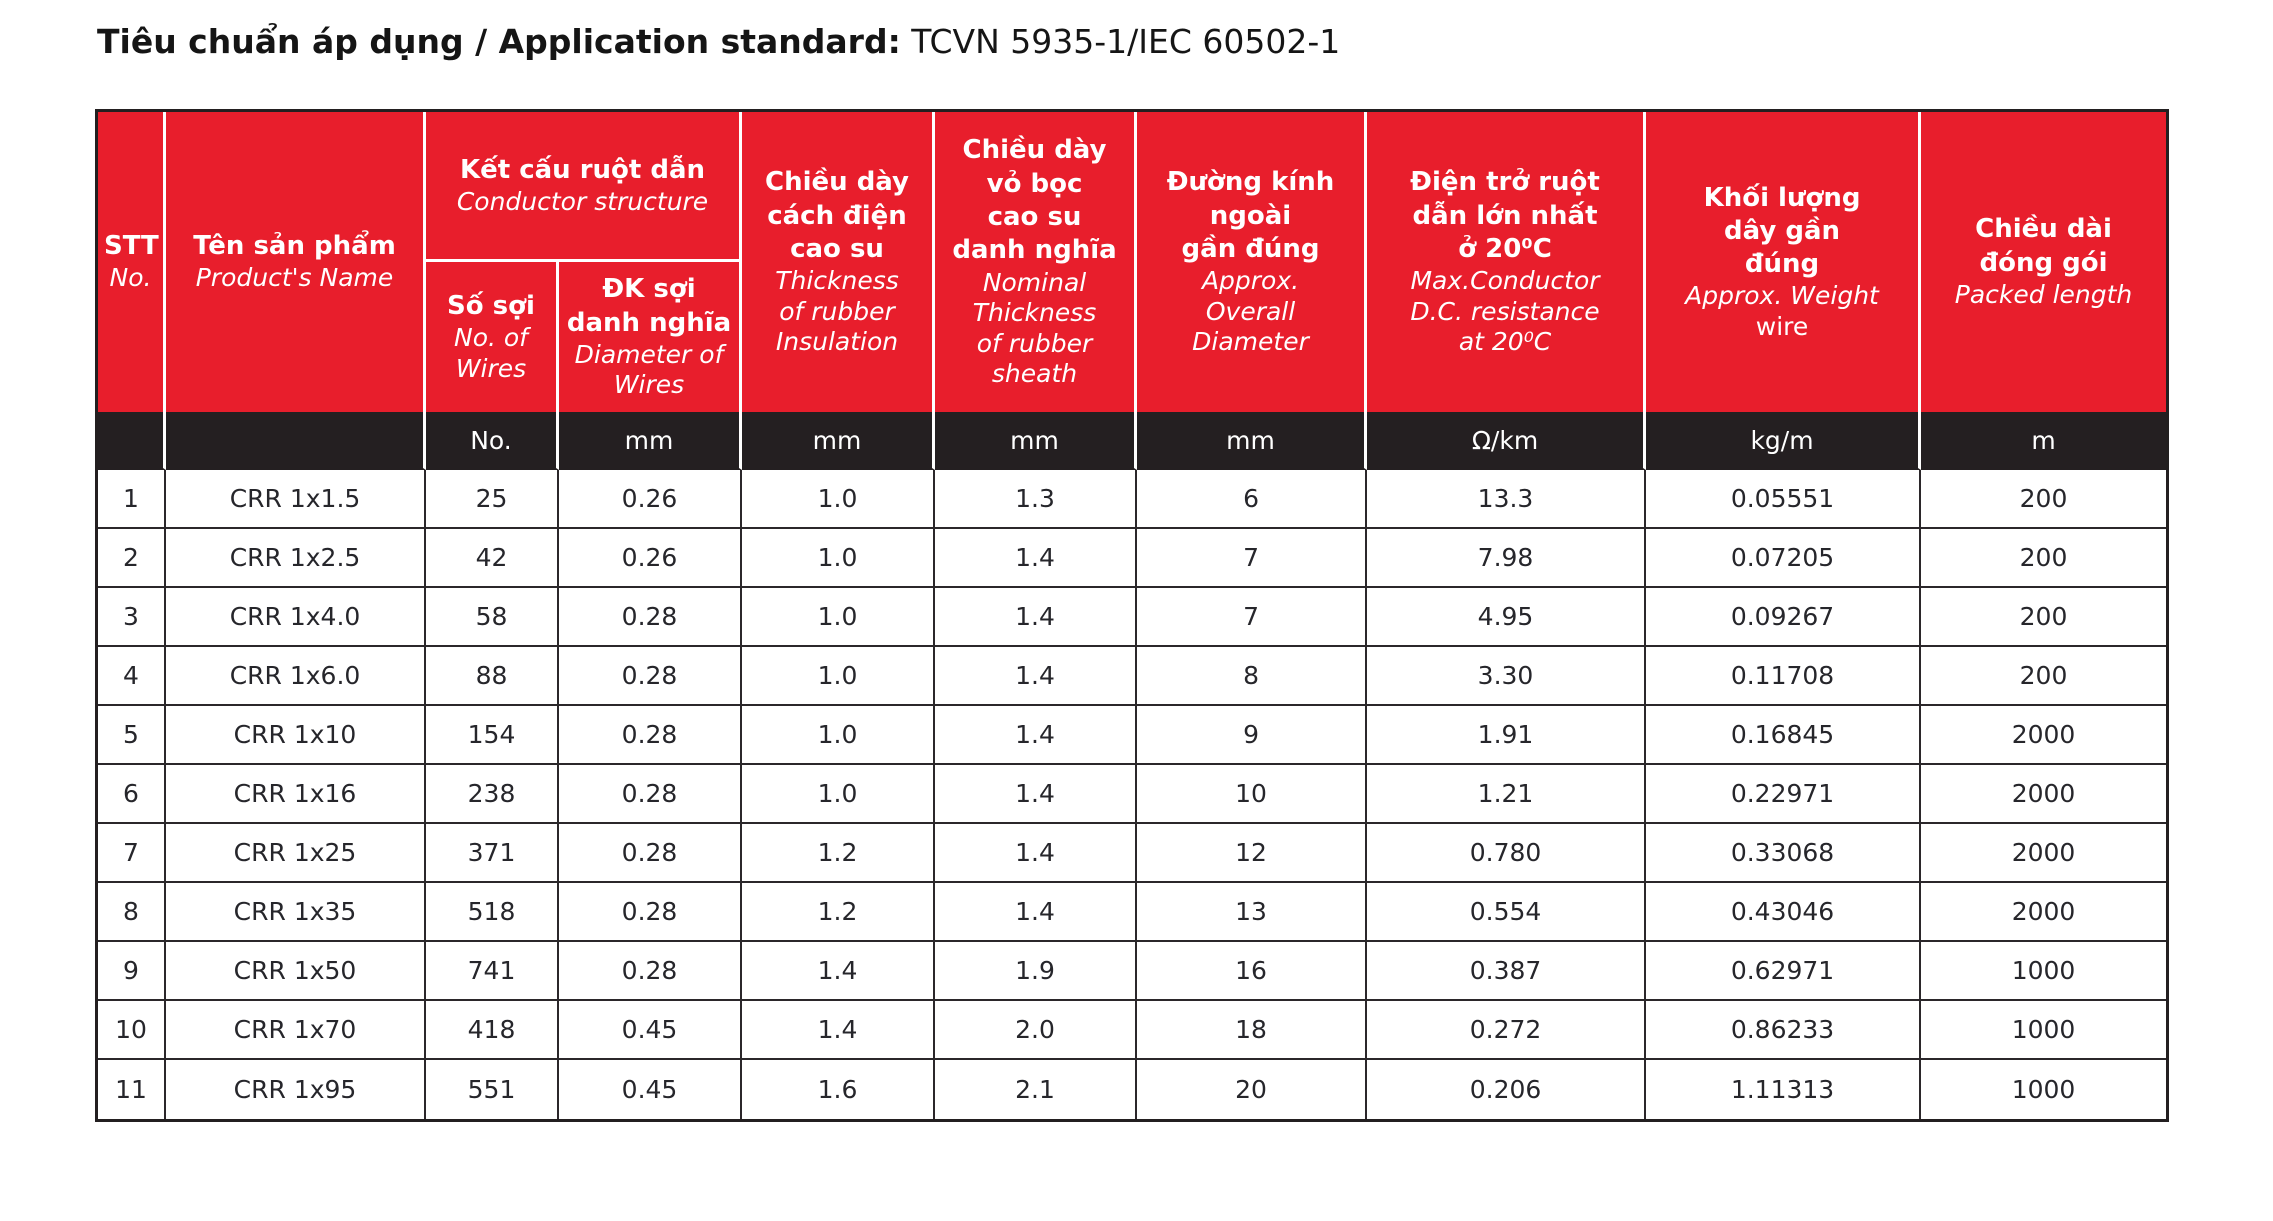 The width and height of the screenshot is (2273, 1221). Describe the element at coordinates (1252, 853) in the screenshot. I see `overall-diameter-cell: 12` at that location.